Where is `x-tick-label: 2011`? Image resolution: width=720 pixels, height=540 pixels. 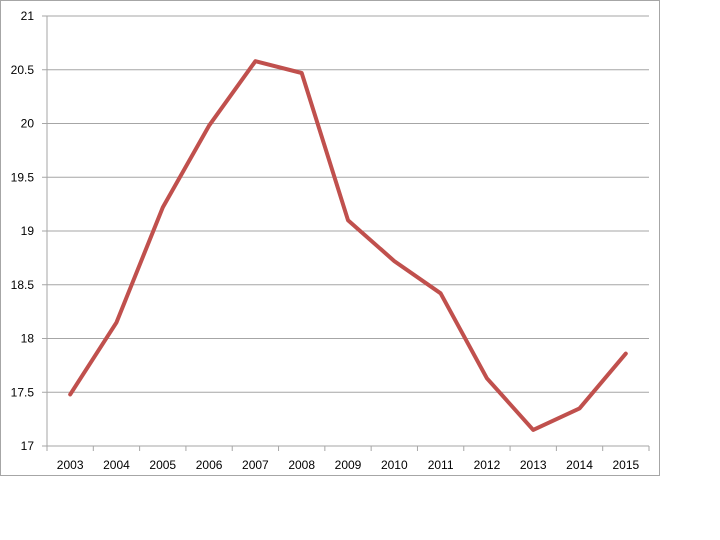 x-tick-label: 2011 is located at coordinates (441, 465).